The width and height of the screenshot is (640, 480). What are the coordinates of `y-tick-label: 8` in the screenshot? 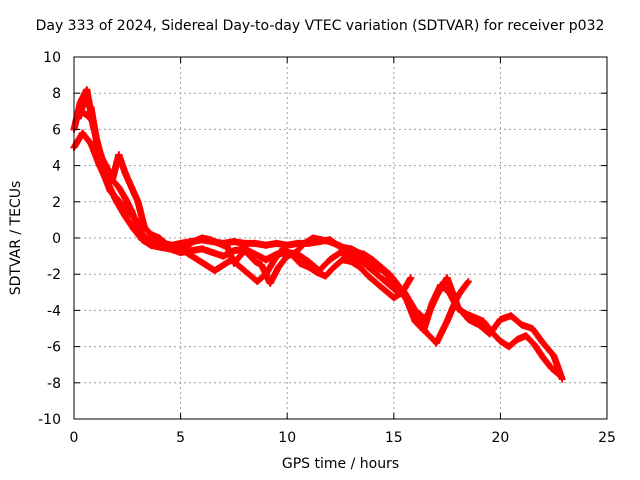 It's located at (56, 94).